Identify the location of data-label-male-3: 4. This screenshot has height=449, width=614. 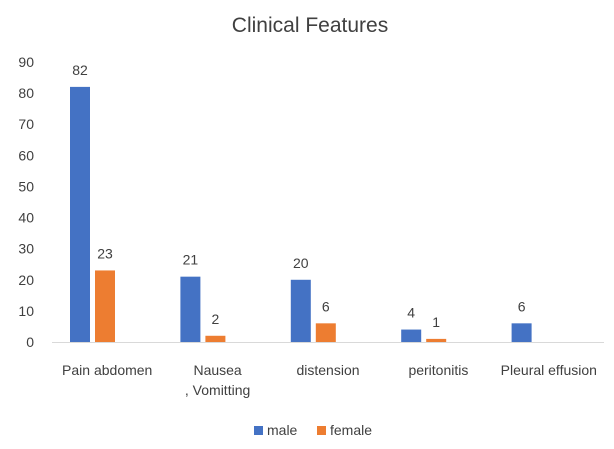
(411, 313).